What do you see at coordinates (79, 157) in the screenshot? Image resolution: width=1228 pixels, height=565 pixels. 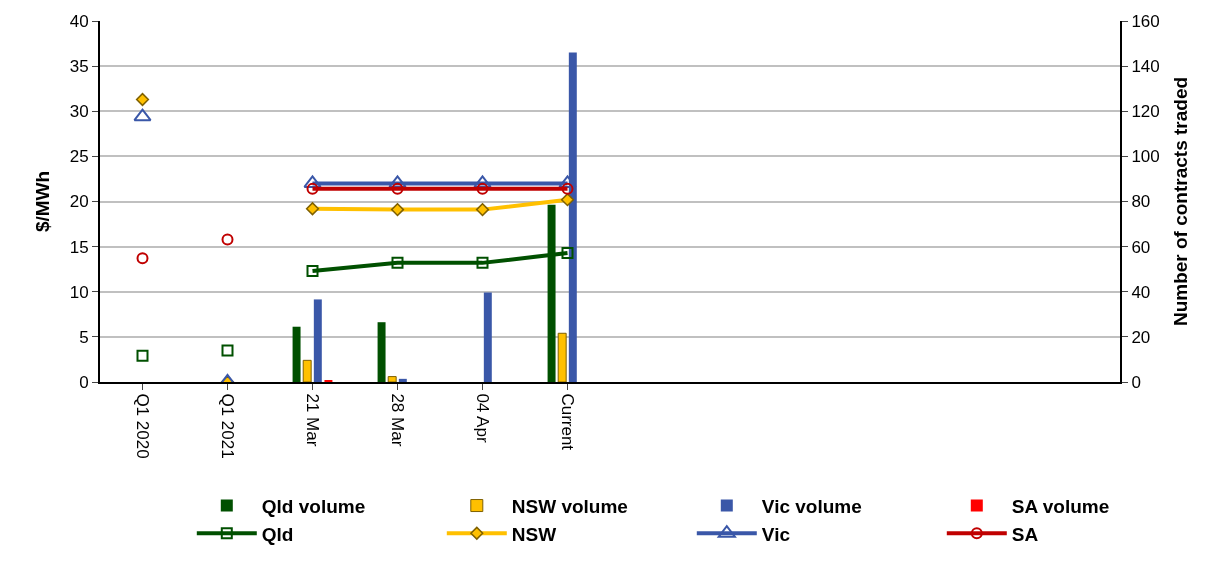 I see `y-tick-label: 25` at bounding box center [79, 157].